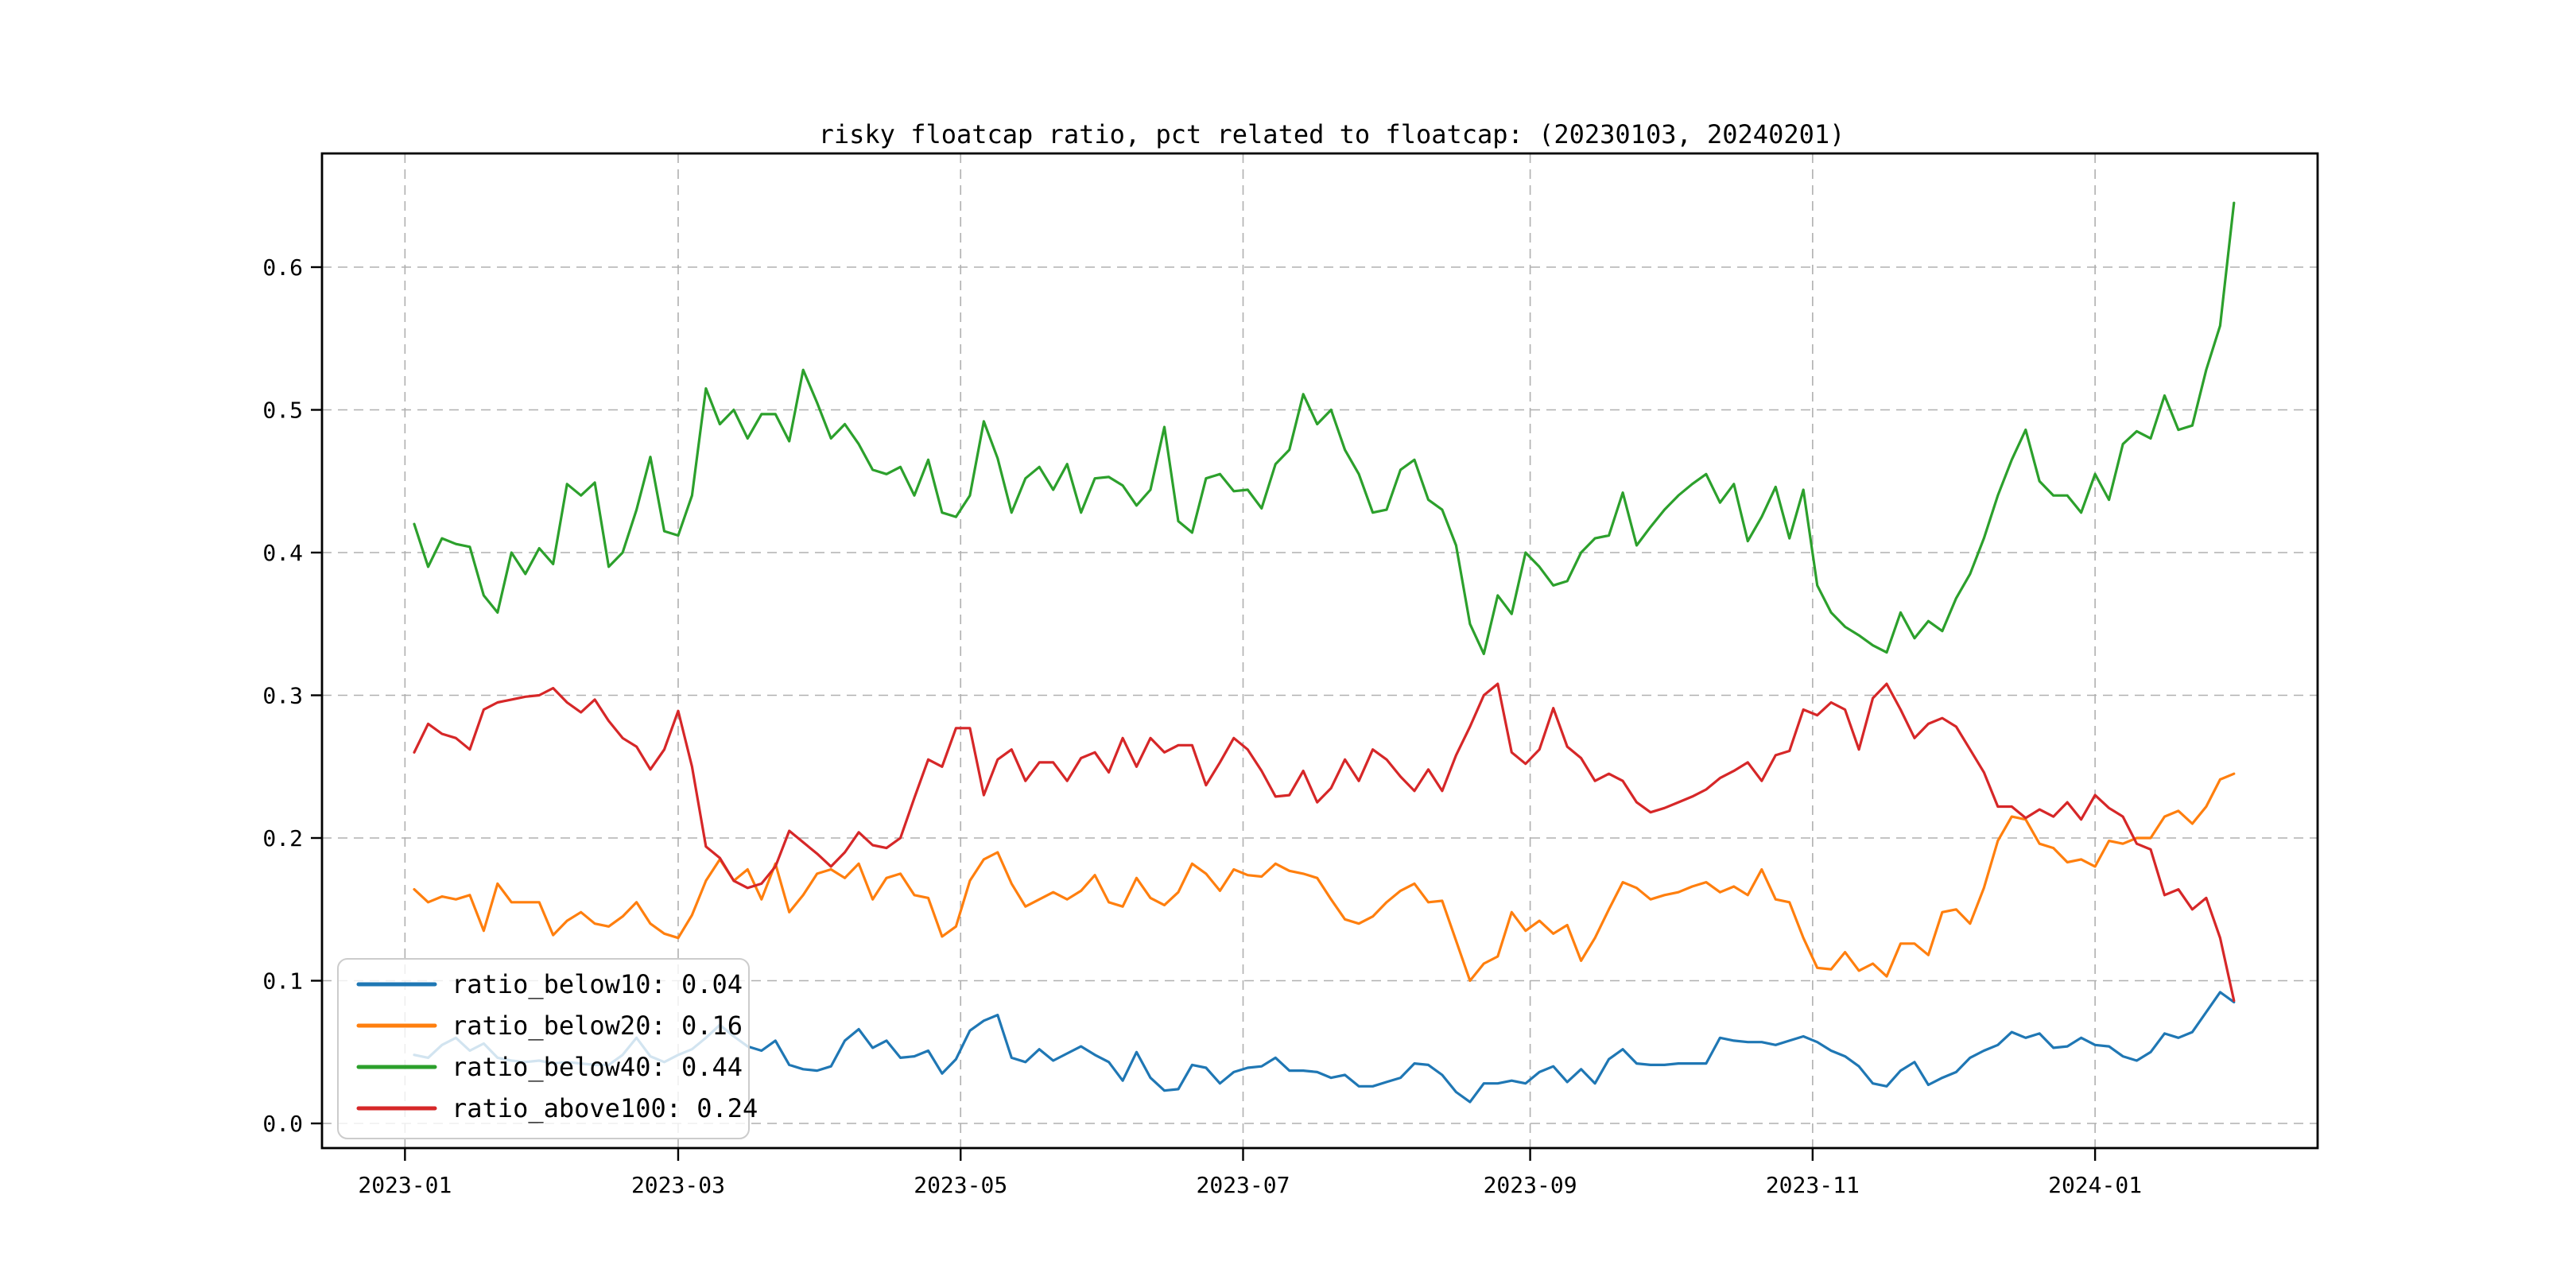 This screenshot has width=2576, height=1288. Describe the element at coordinates (405, 1185) in the screenshot. I see `x-tick-label: 2023-01` at that location.